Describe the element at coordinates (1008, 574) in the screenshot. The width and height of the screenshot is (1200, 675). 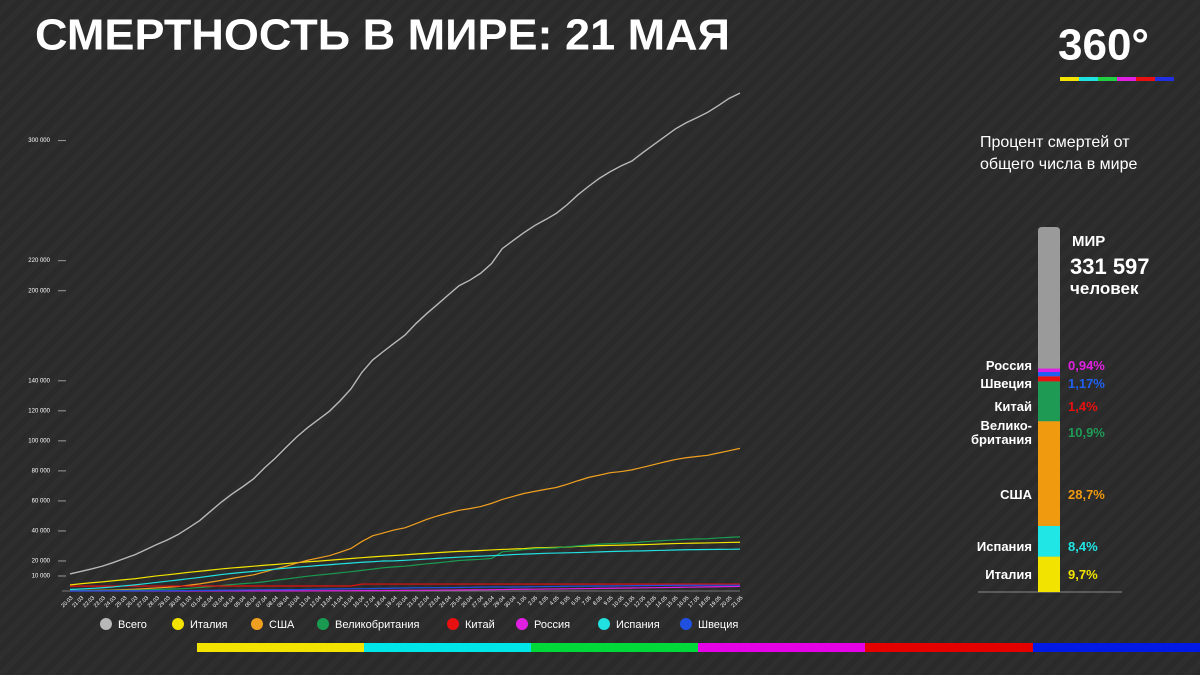
I see `segment-label: Италия` at that location.